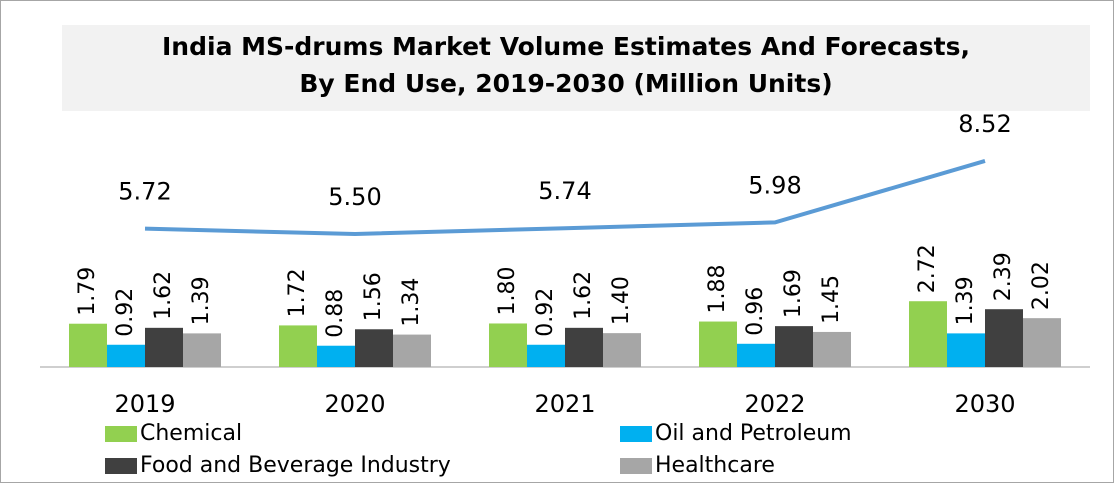 Image resolution: width=1114 pixels, height=483 pixels. What do you see at coordinates (373, 296) in the screenshot?
I see `data-label: 1.56` at bounding box center [373, 296].